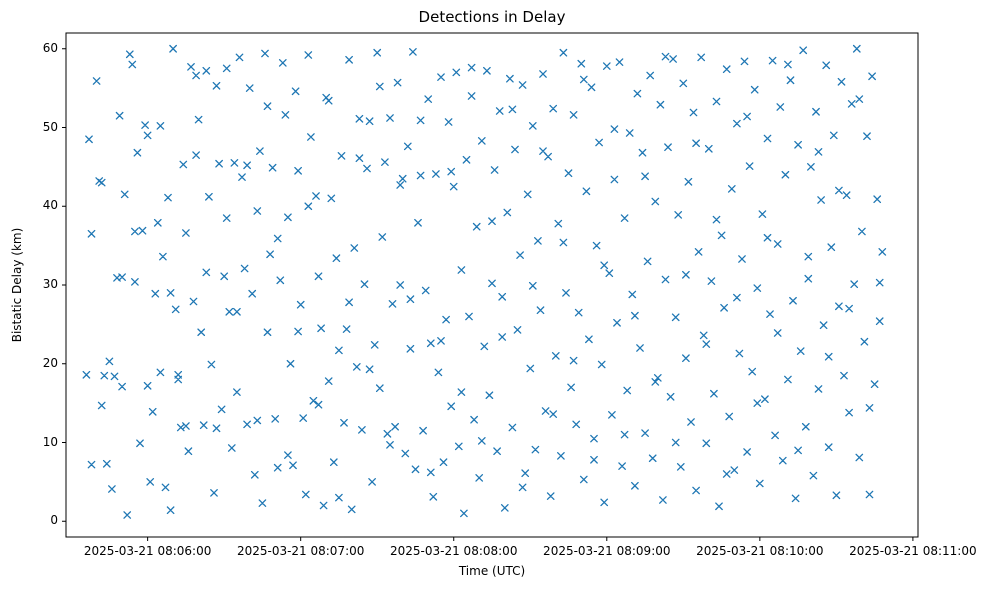 The width and height of the screenshot is (988, 590). I want to click on x-tick-label: 2025-03-21 08:08:00, so click(454, 551).